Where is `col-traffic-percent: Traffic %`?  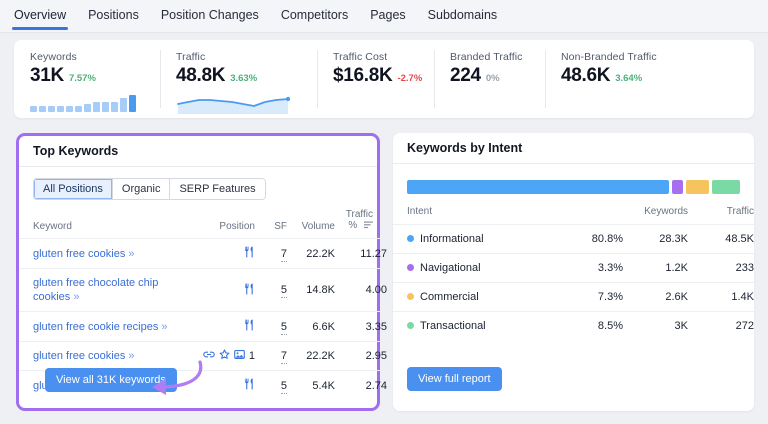 col-traffic-percent: Traffic % is located at coordinates (361, 219).